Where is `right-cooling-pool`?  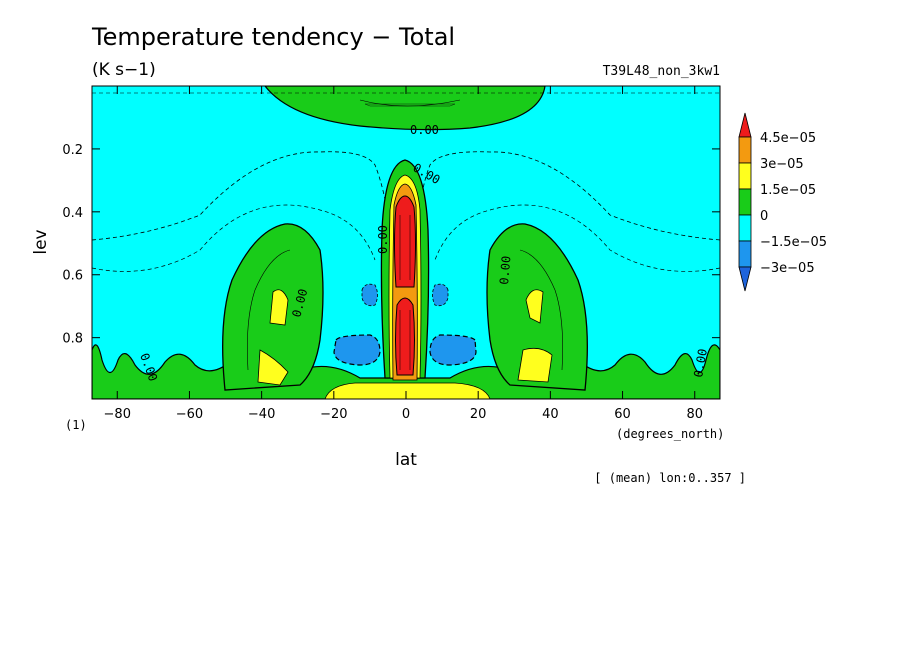 right-cooling-pool is located at coordinates (453, 350).